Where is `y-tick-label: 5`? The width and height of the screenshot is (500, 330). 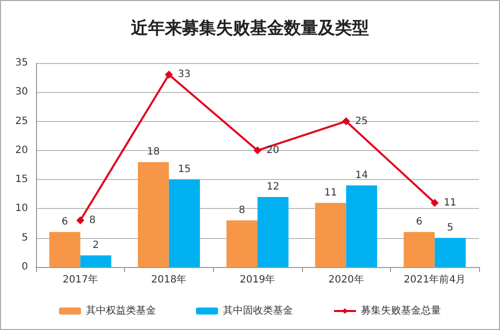
y-tick-label: 5 is located at coordinates (25, 238).